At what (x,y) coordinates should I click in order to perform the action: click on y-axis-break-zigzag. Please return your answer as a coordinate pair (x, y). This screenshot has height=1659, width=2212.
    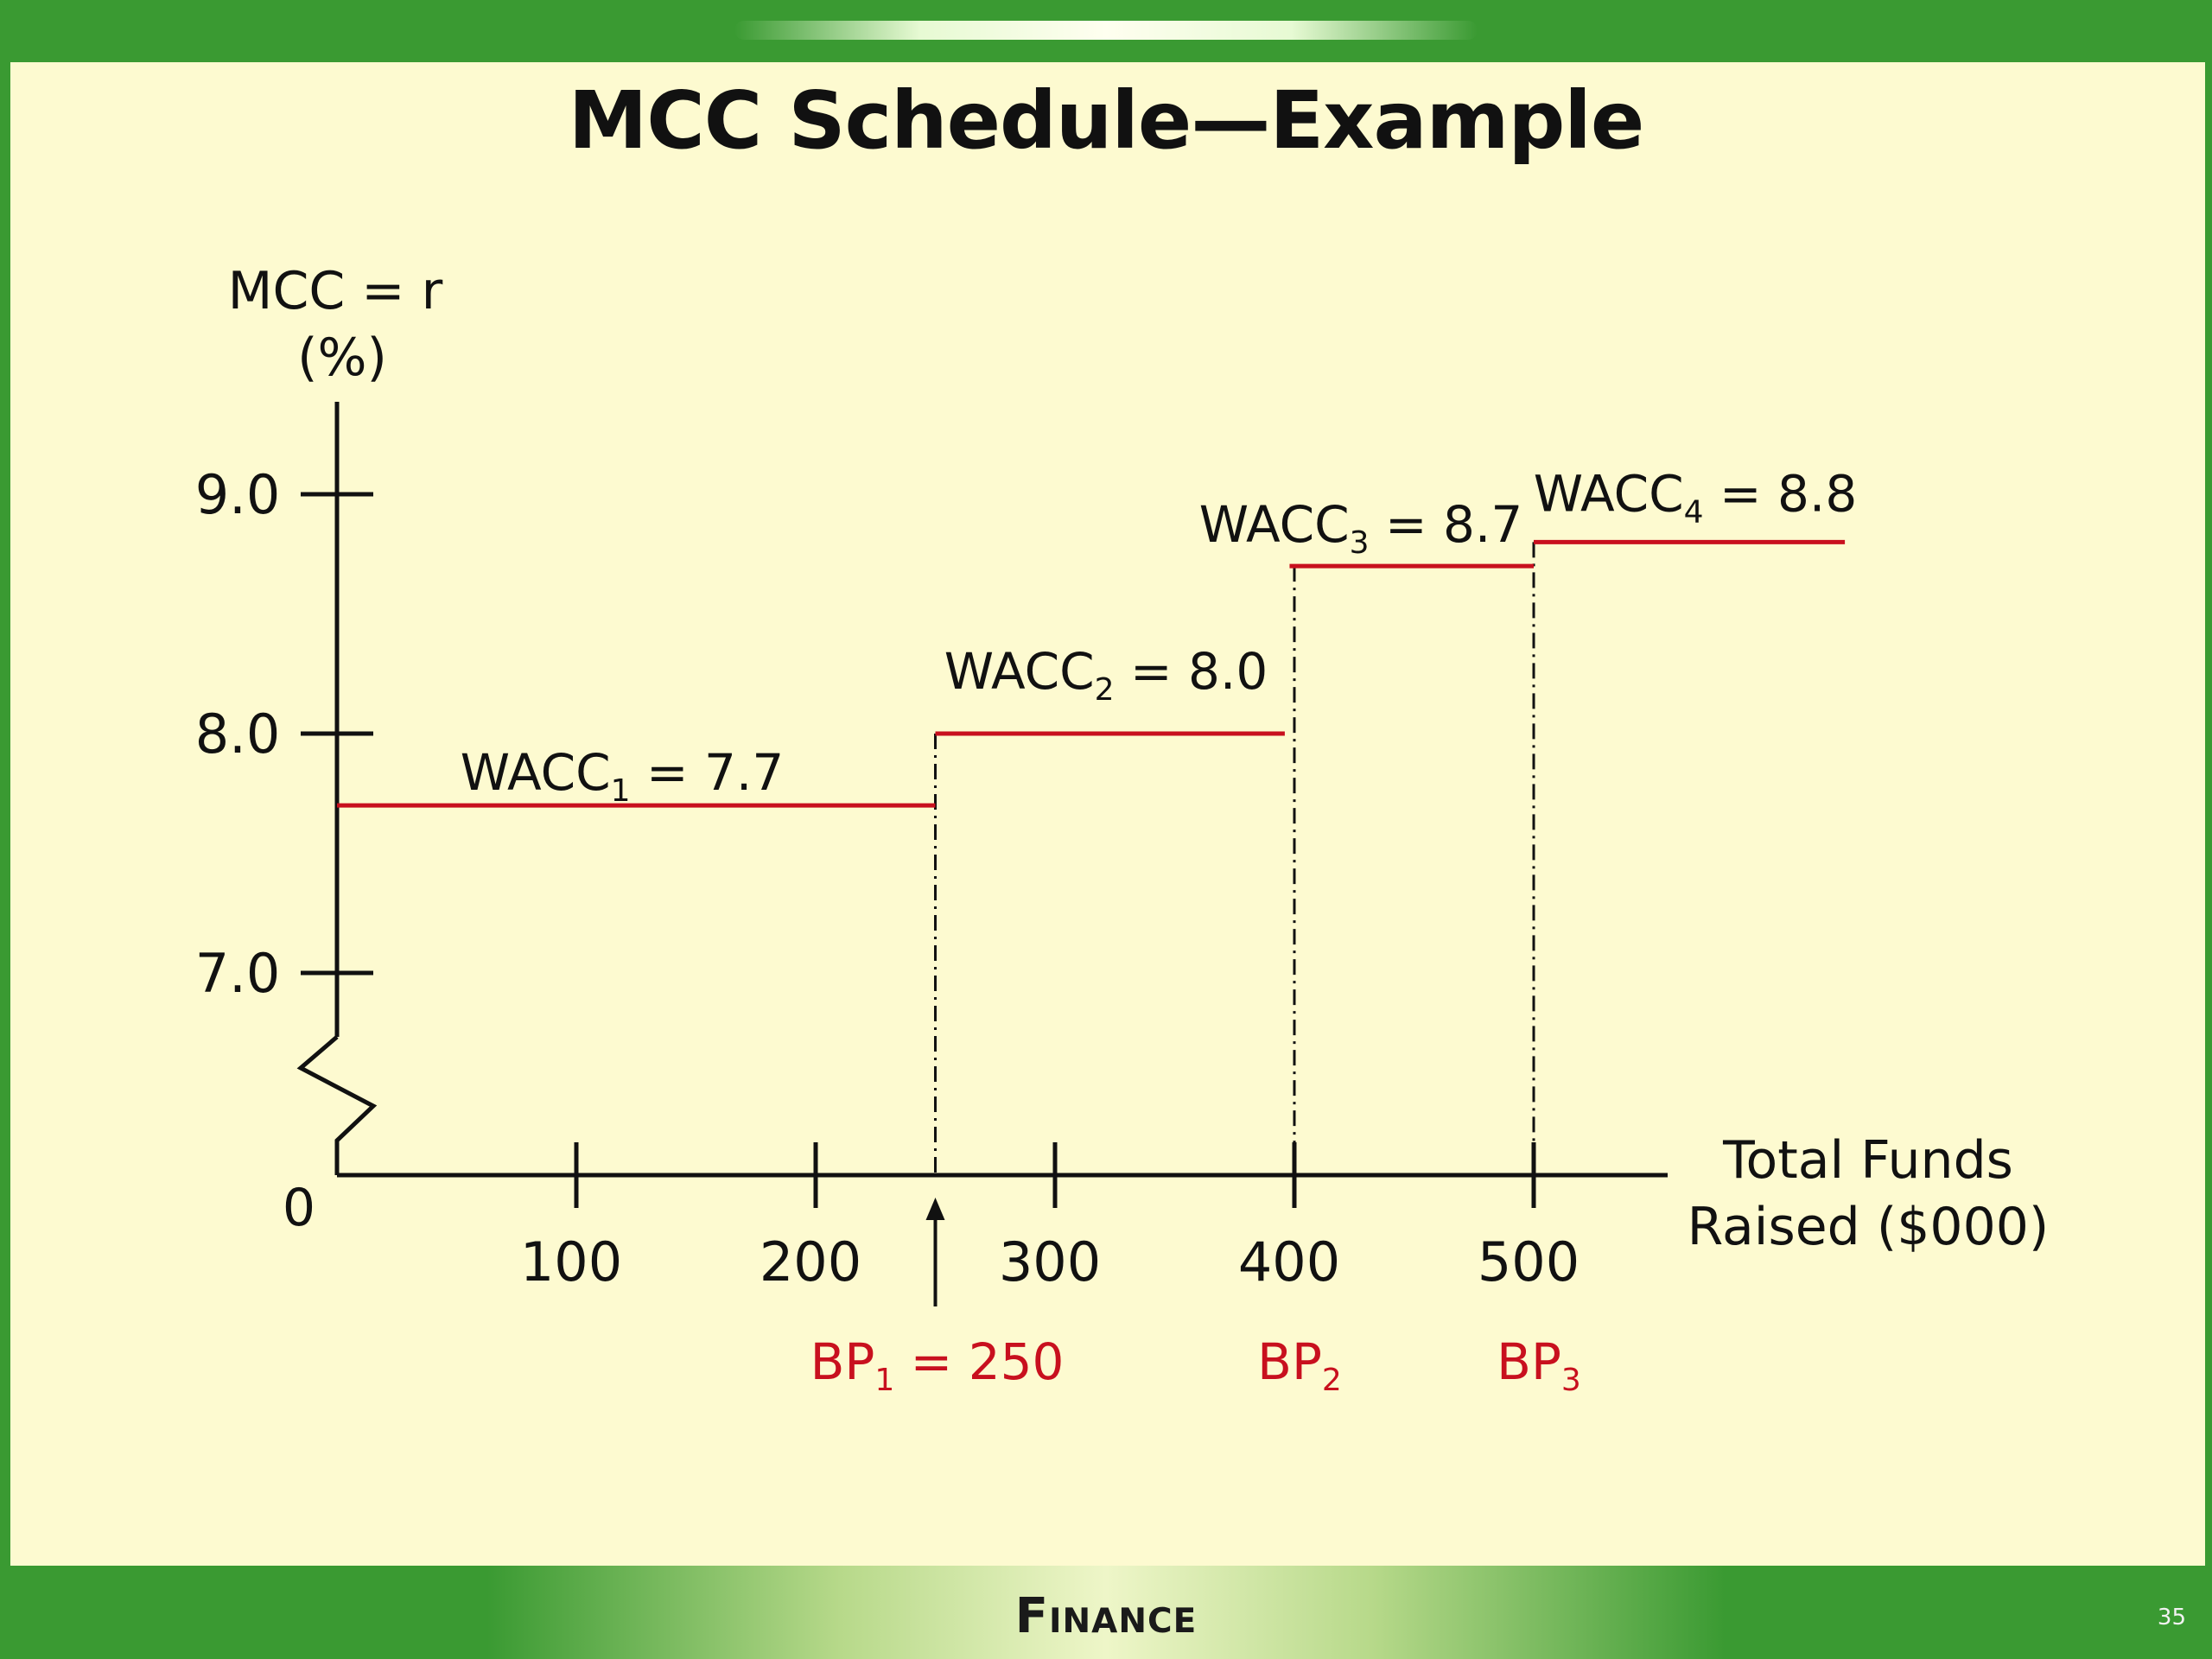
    Looking at the image, I should click on (337, 1105).